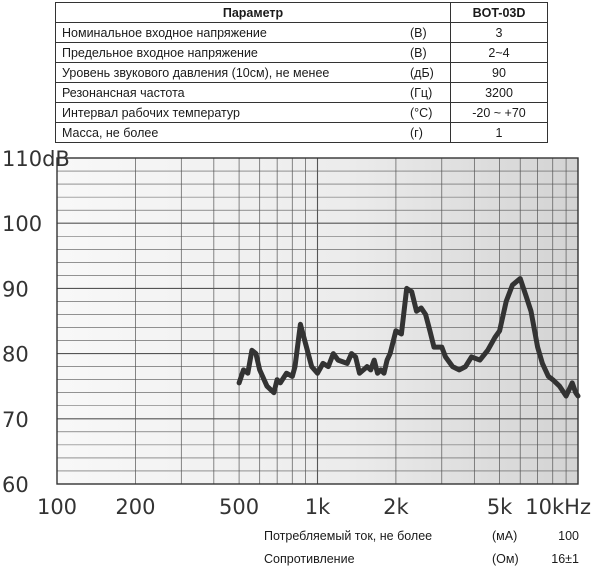 This screenshot has height=570, width=591. What do you see at coordinates (499, 32) in the screenshot?
I see `spec-value: 3` at bounding box center [499, 32].